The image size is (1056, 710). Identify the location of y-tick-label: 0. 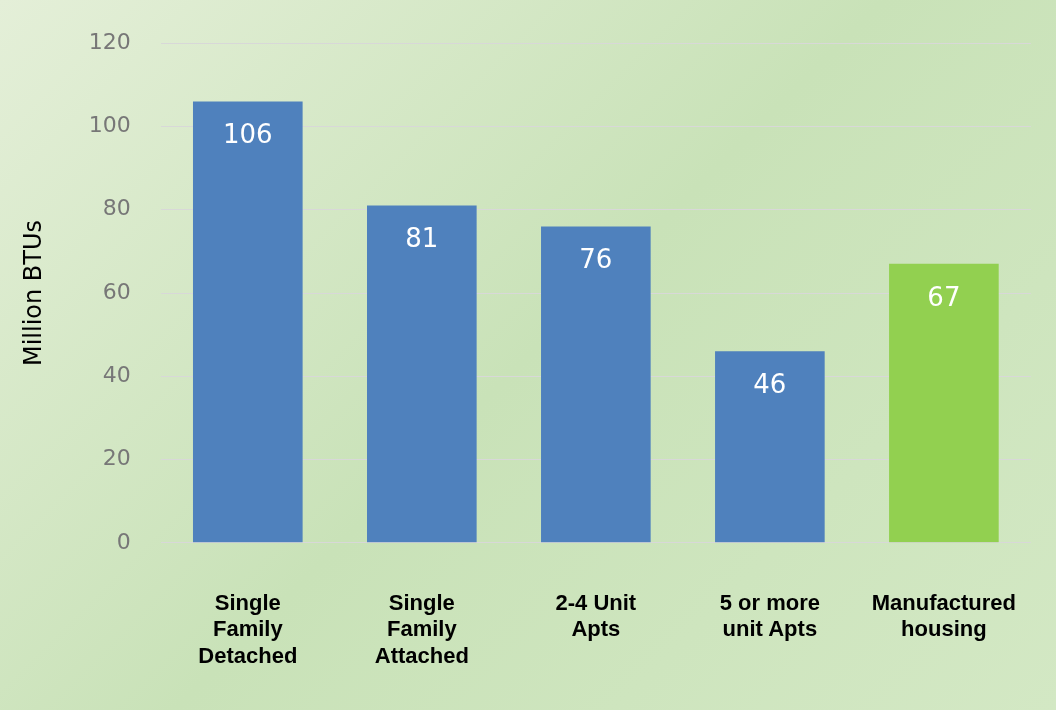
(123, 541).